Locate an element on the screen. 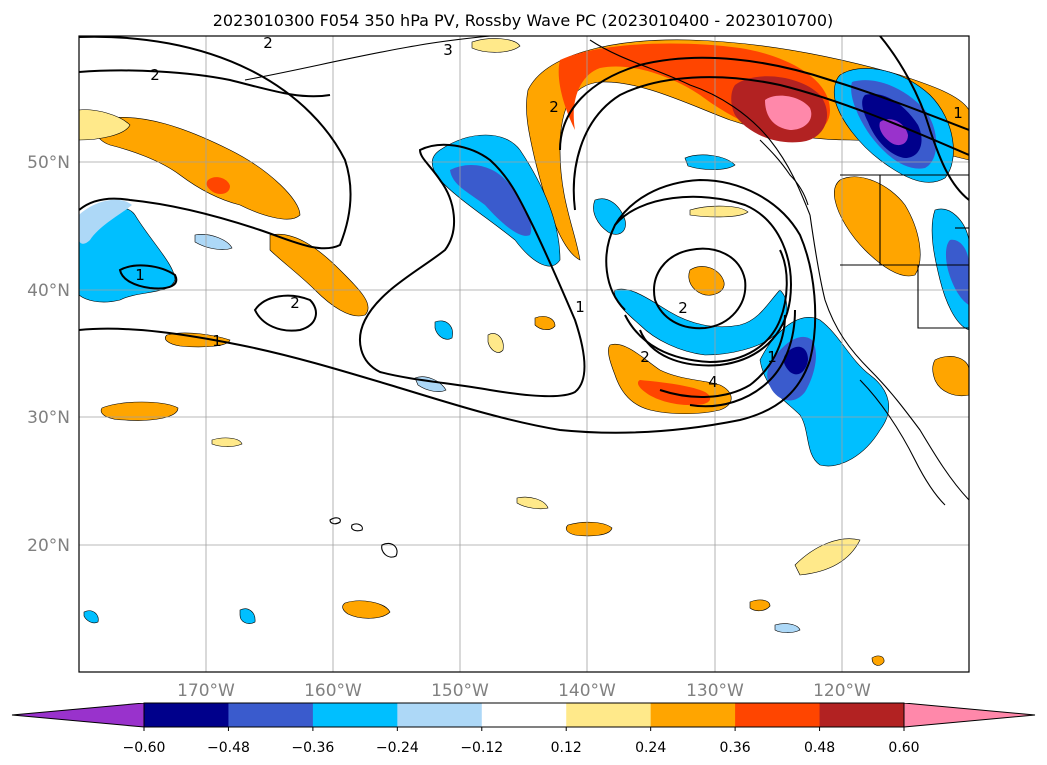  lon-label: 170°W is located at coordinates (206, 691).